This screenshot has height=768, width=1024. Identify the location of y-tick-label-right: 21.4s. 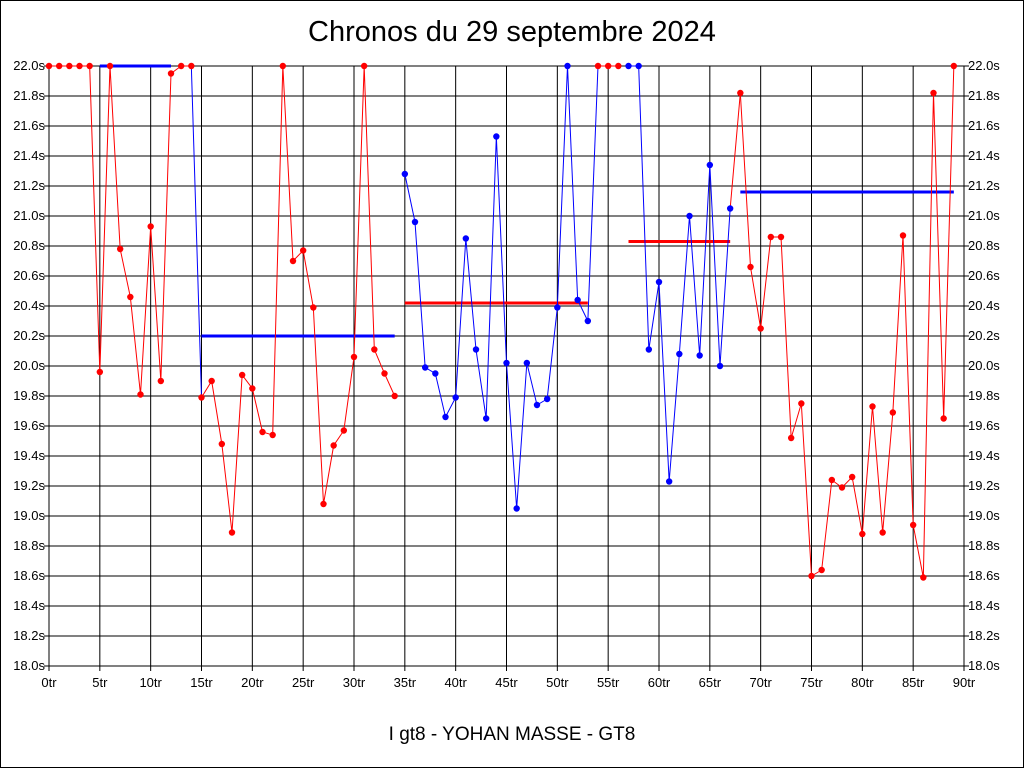
(984, 155).